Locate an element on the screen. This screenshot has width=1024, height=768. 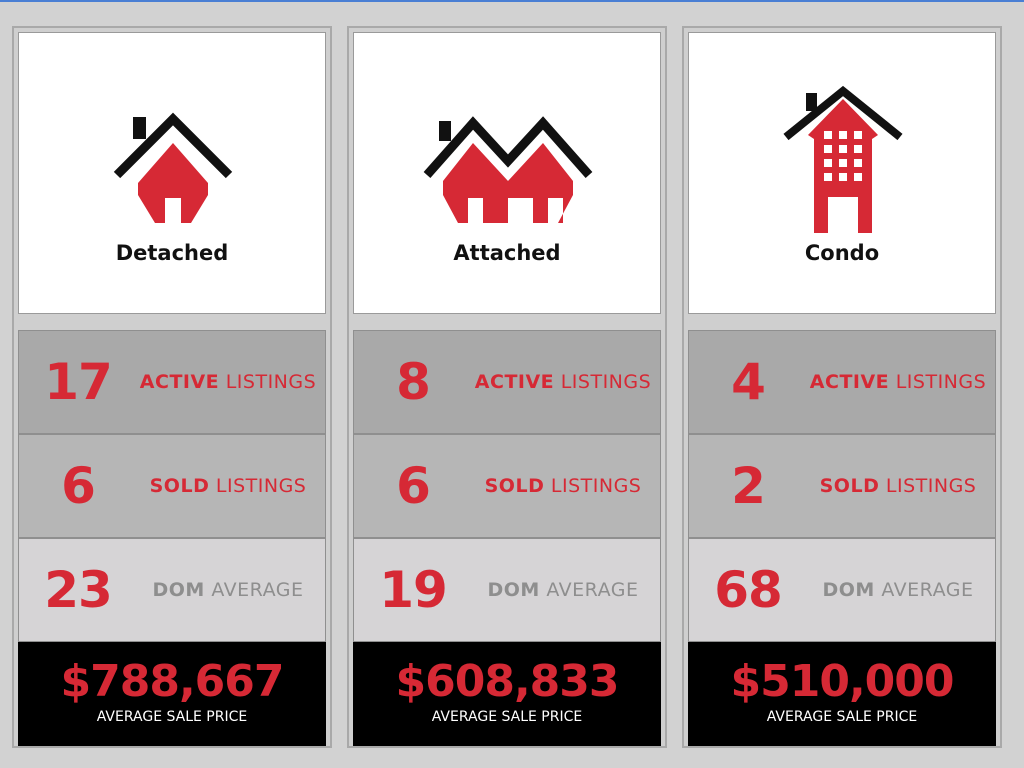
active-listings-row: 8 ACTIVE LISTINGS is located at coordinates (507, 382).